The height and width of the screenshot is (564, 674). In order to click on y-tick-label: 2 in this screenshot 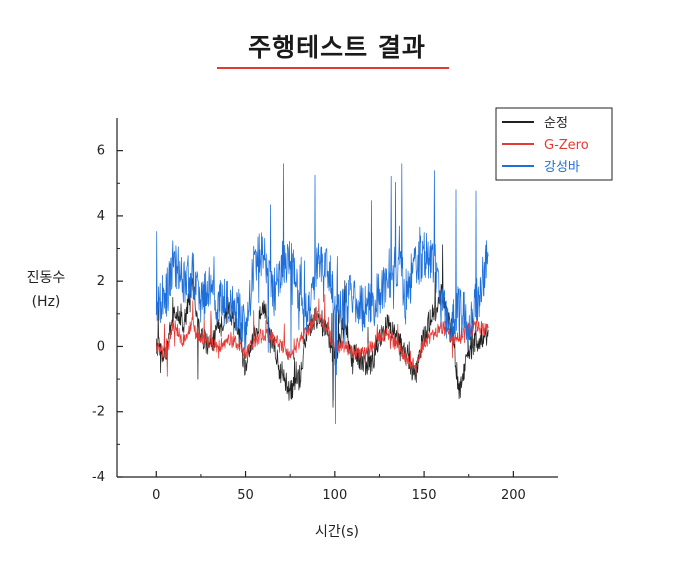, I will do `click(101, 281)`.